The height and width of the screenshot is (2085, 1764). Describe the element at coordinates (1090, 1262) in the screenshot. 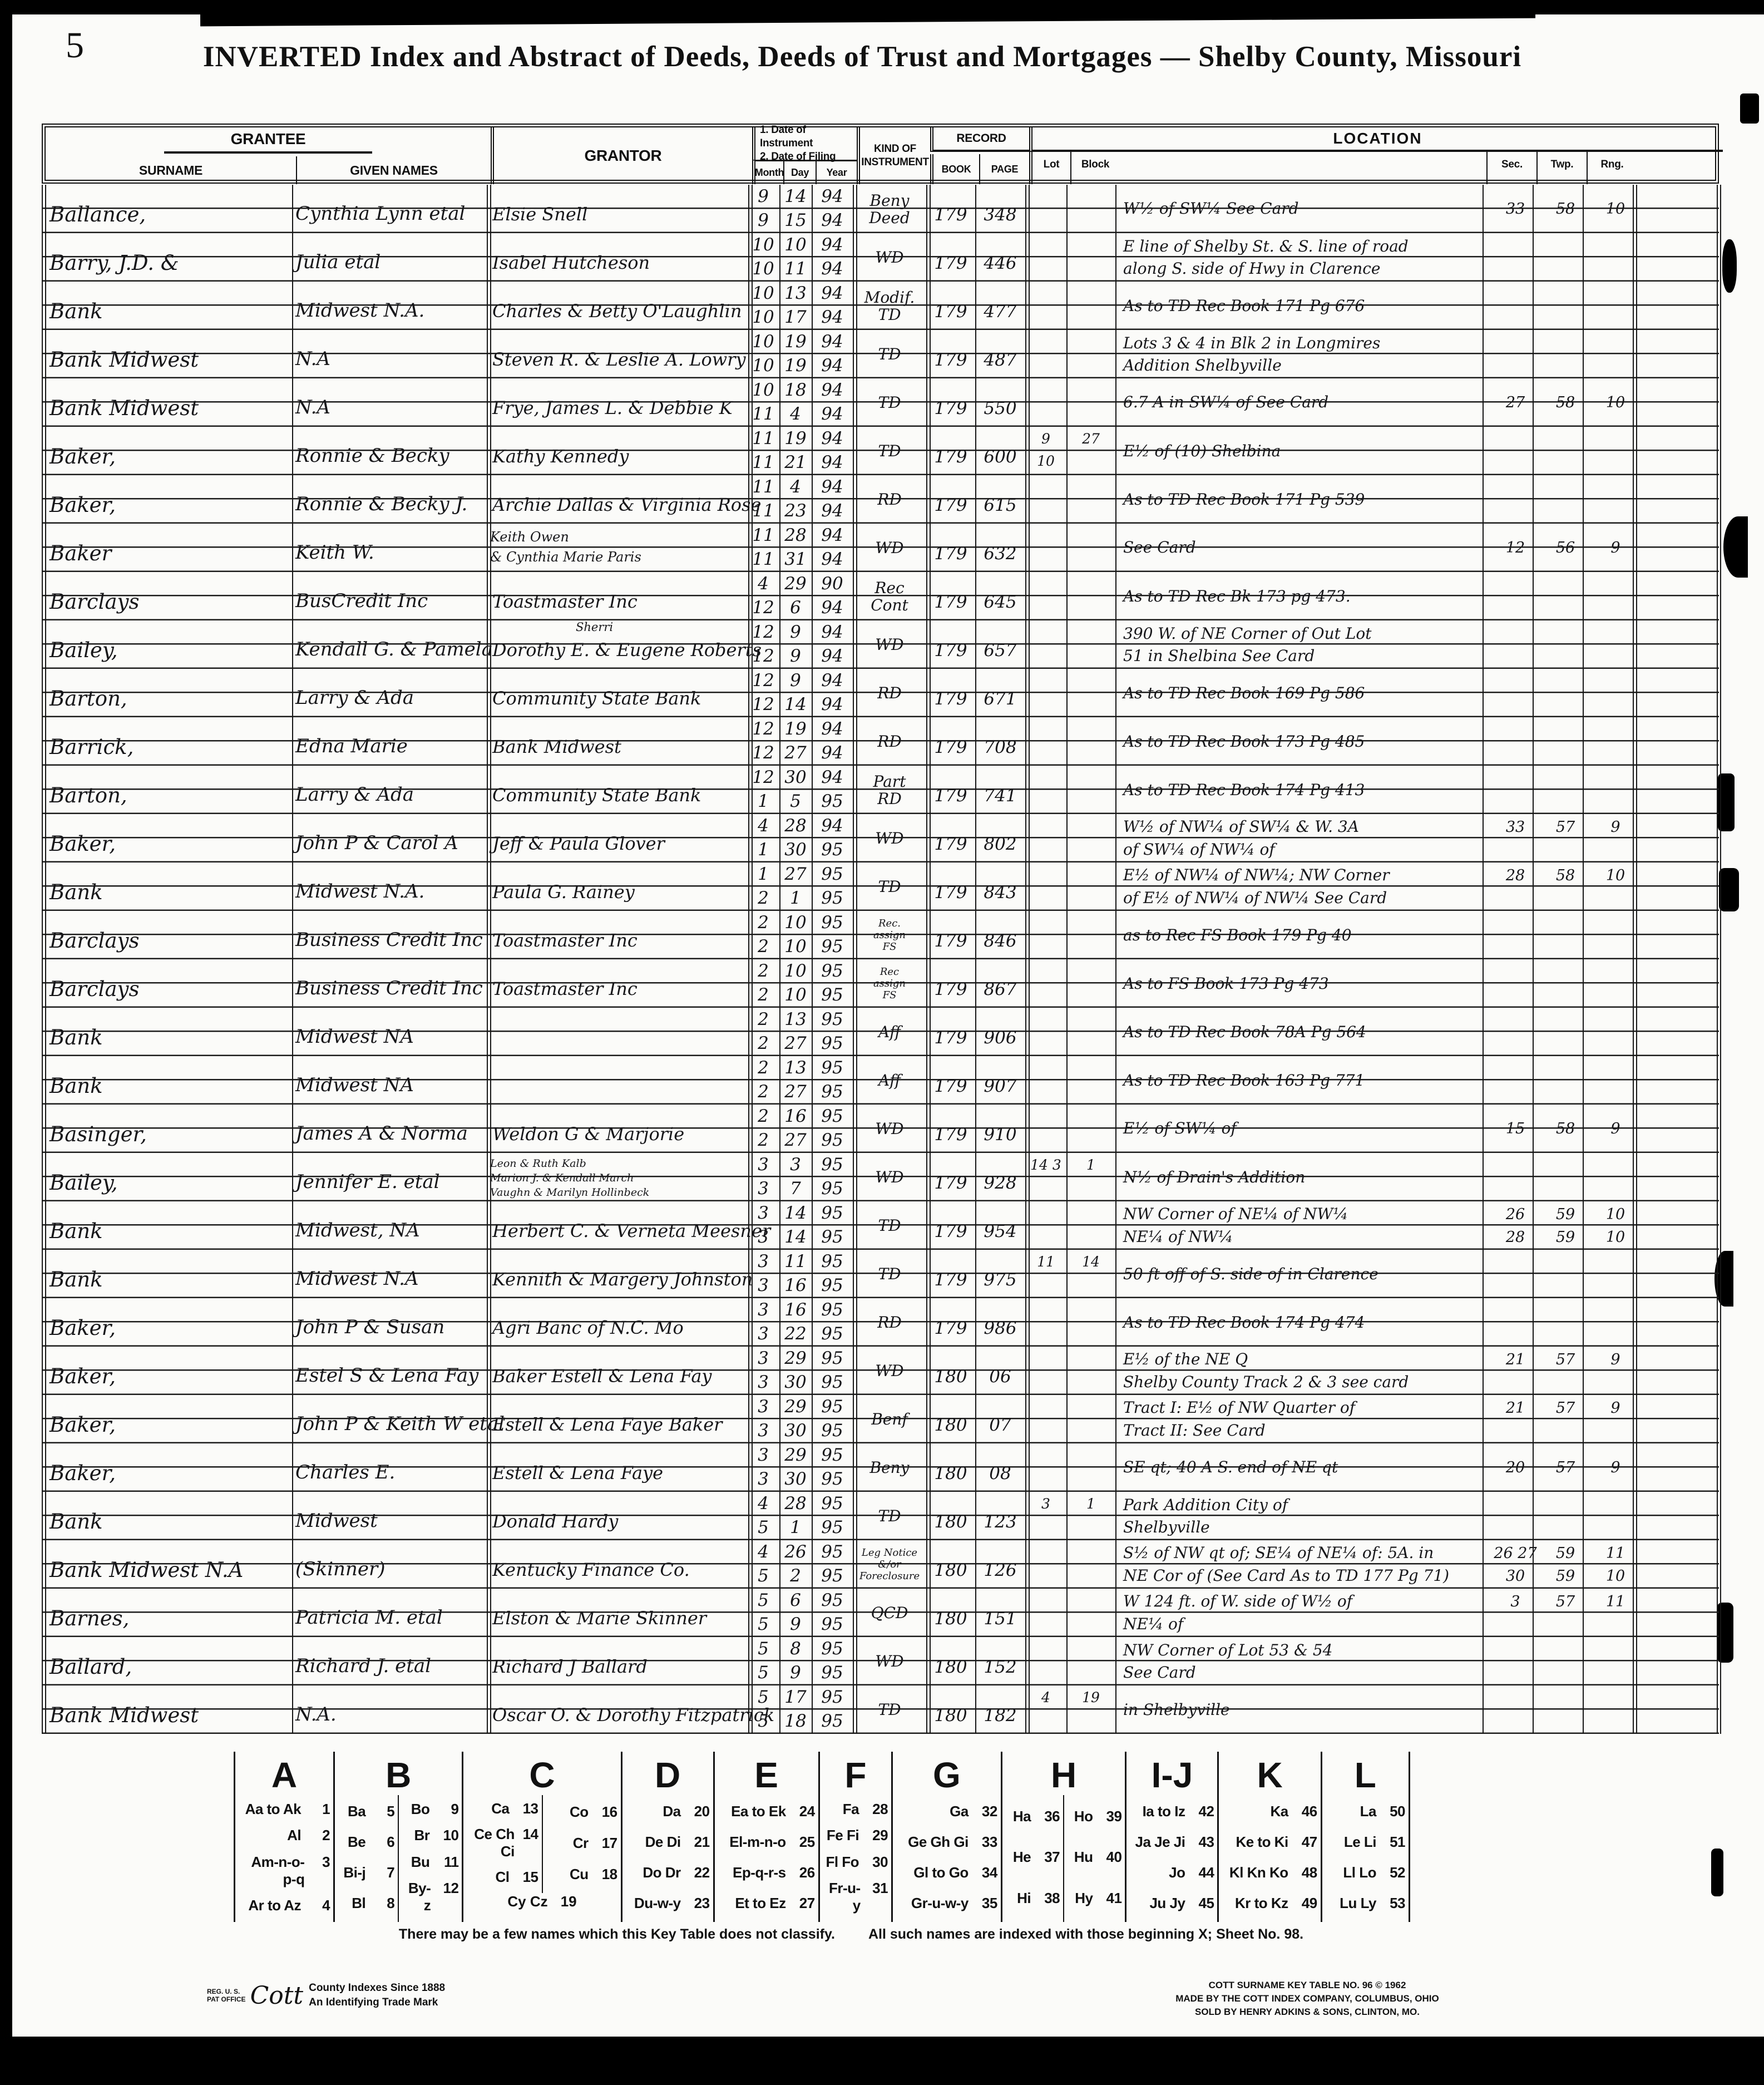

I see `block: 14` at that location.